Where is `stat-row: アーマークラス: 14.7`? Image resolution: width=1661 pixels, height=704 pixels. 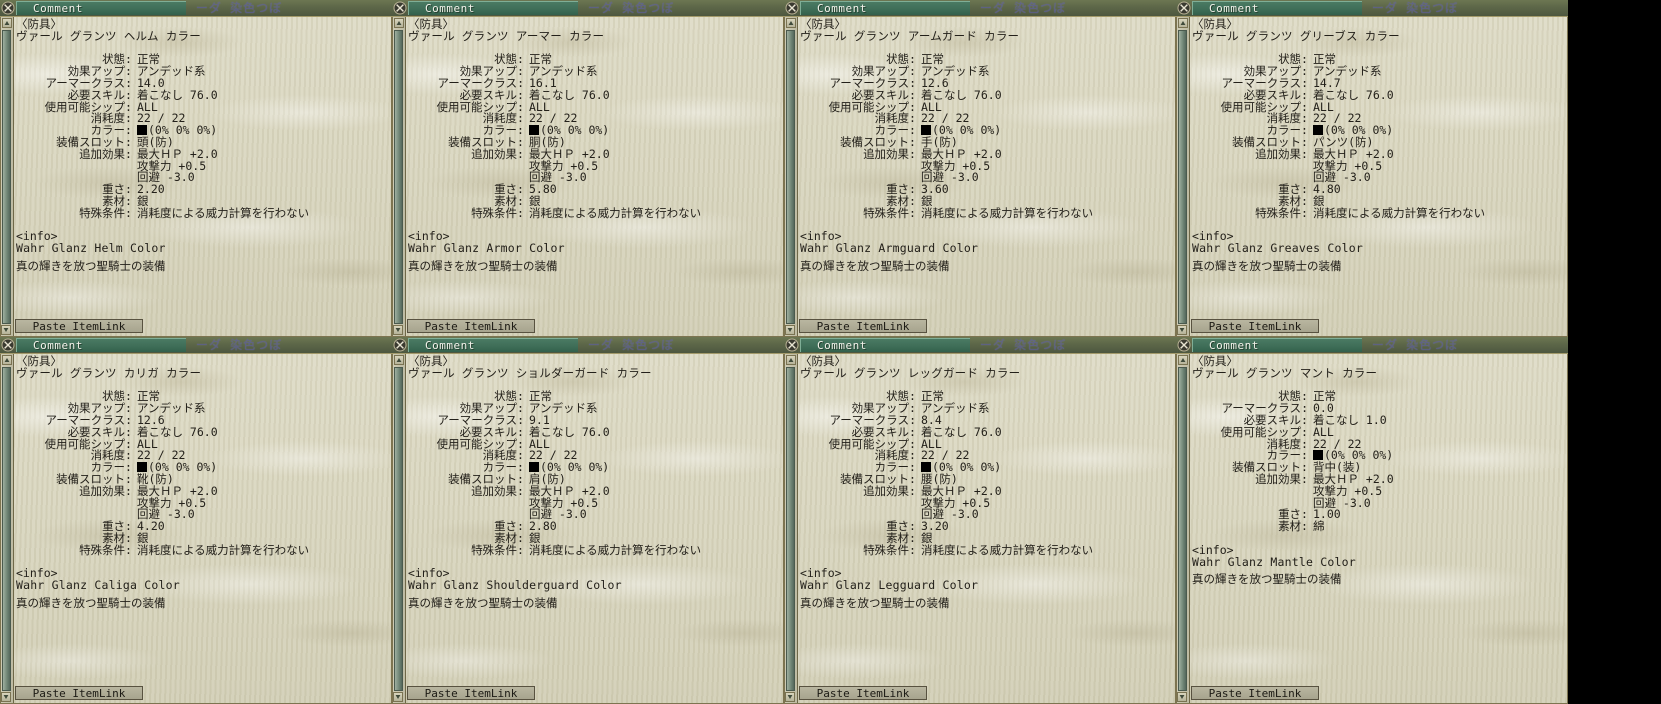
stat-row: アーマークラス: 14.7 is located at coordinates (1377, 83).